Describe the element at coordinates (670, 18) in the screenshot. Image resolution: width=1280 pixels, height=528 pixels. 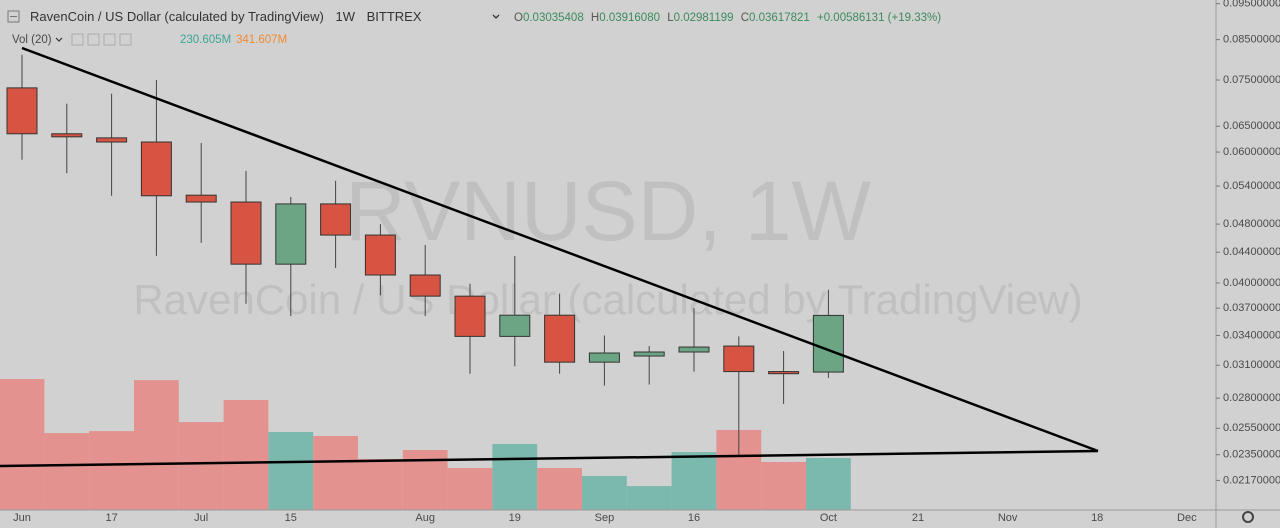
I see `ohlc-prefix: L` at that location.